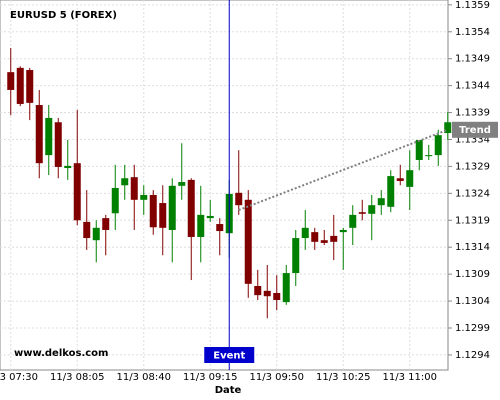 The image size is (500, 400). I want to click on y-tick-label: 1.1319, so click(472, 220).